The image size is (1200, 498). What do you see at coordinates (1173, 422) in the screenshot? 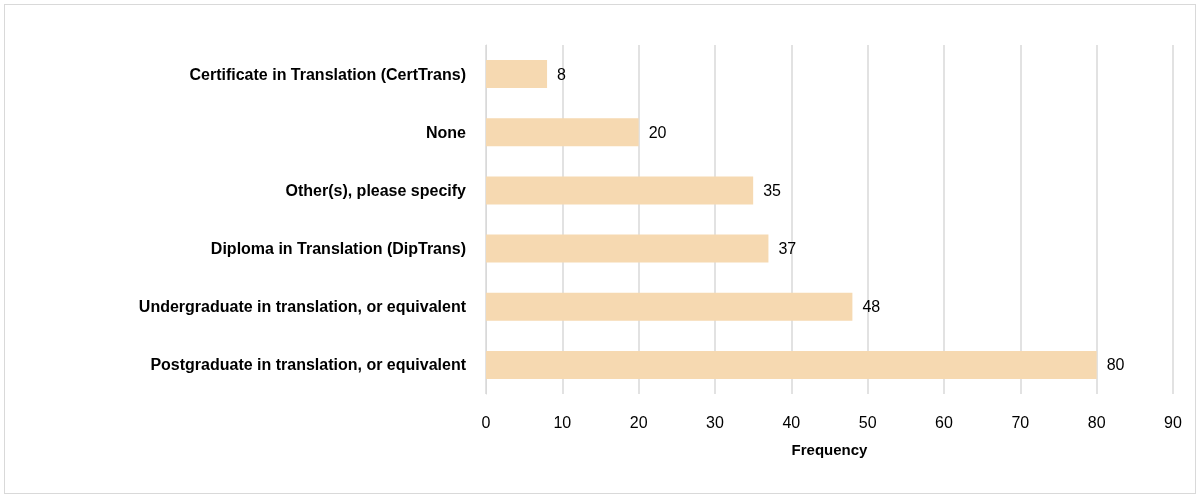
I see `x-tick-label: 90` at bounding box center [1173, 422].